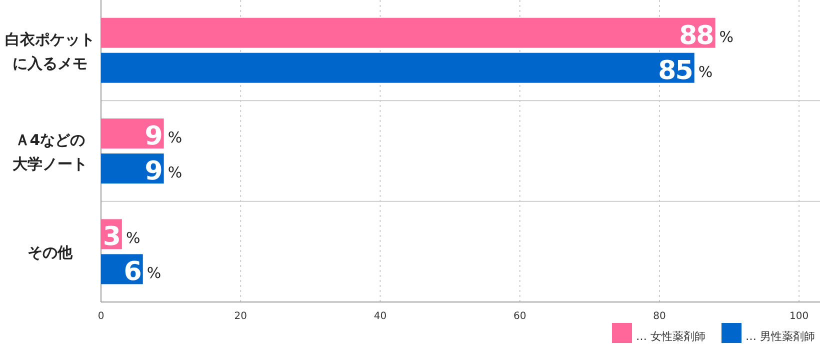  I want to click on y-tick-label: その他, so click(51, 253).